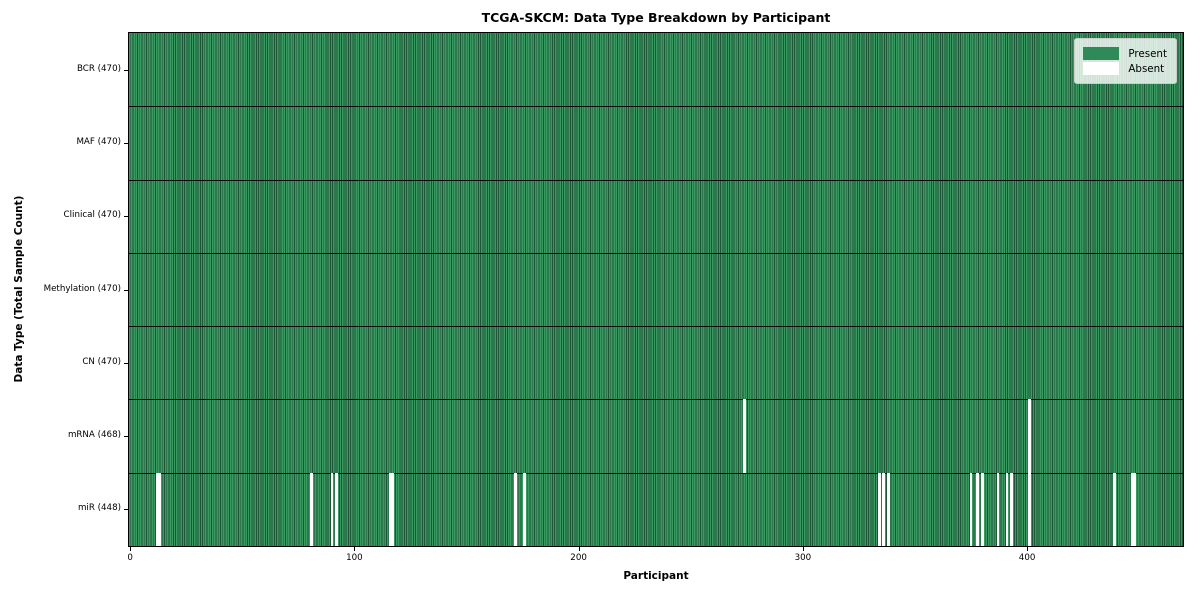 The width and height of the screenshot is (1200, 600). What do you see at coordinates (98, 68) in the screenshot?
I see `y-tick-label-BCR: BCR (470)` at bounding box center [98, 68].